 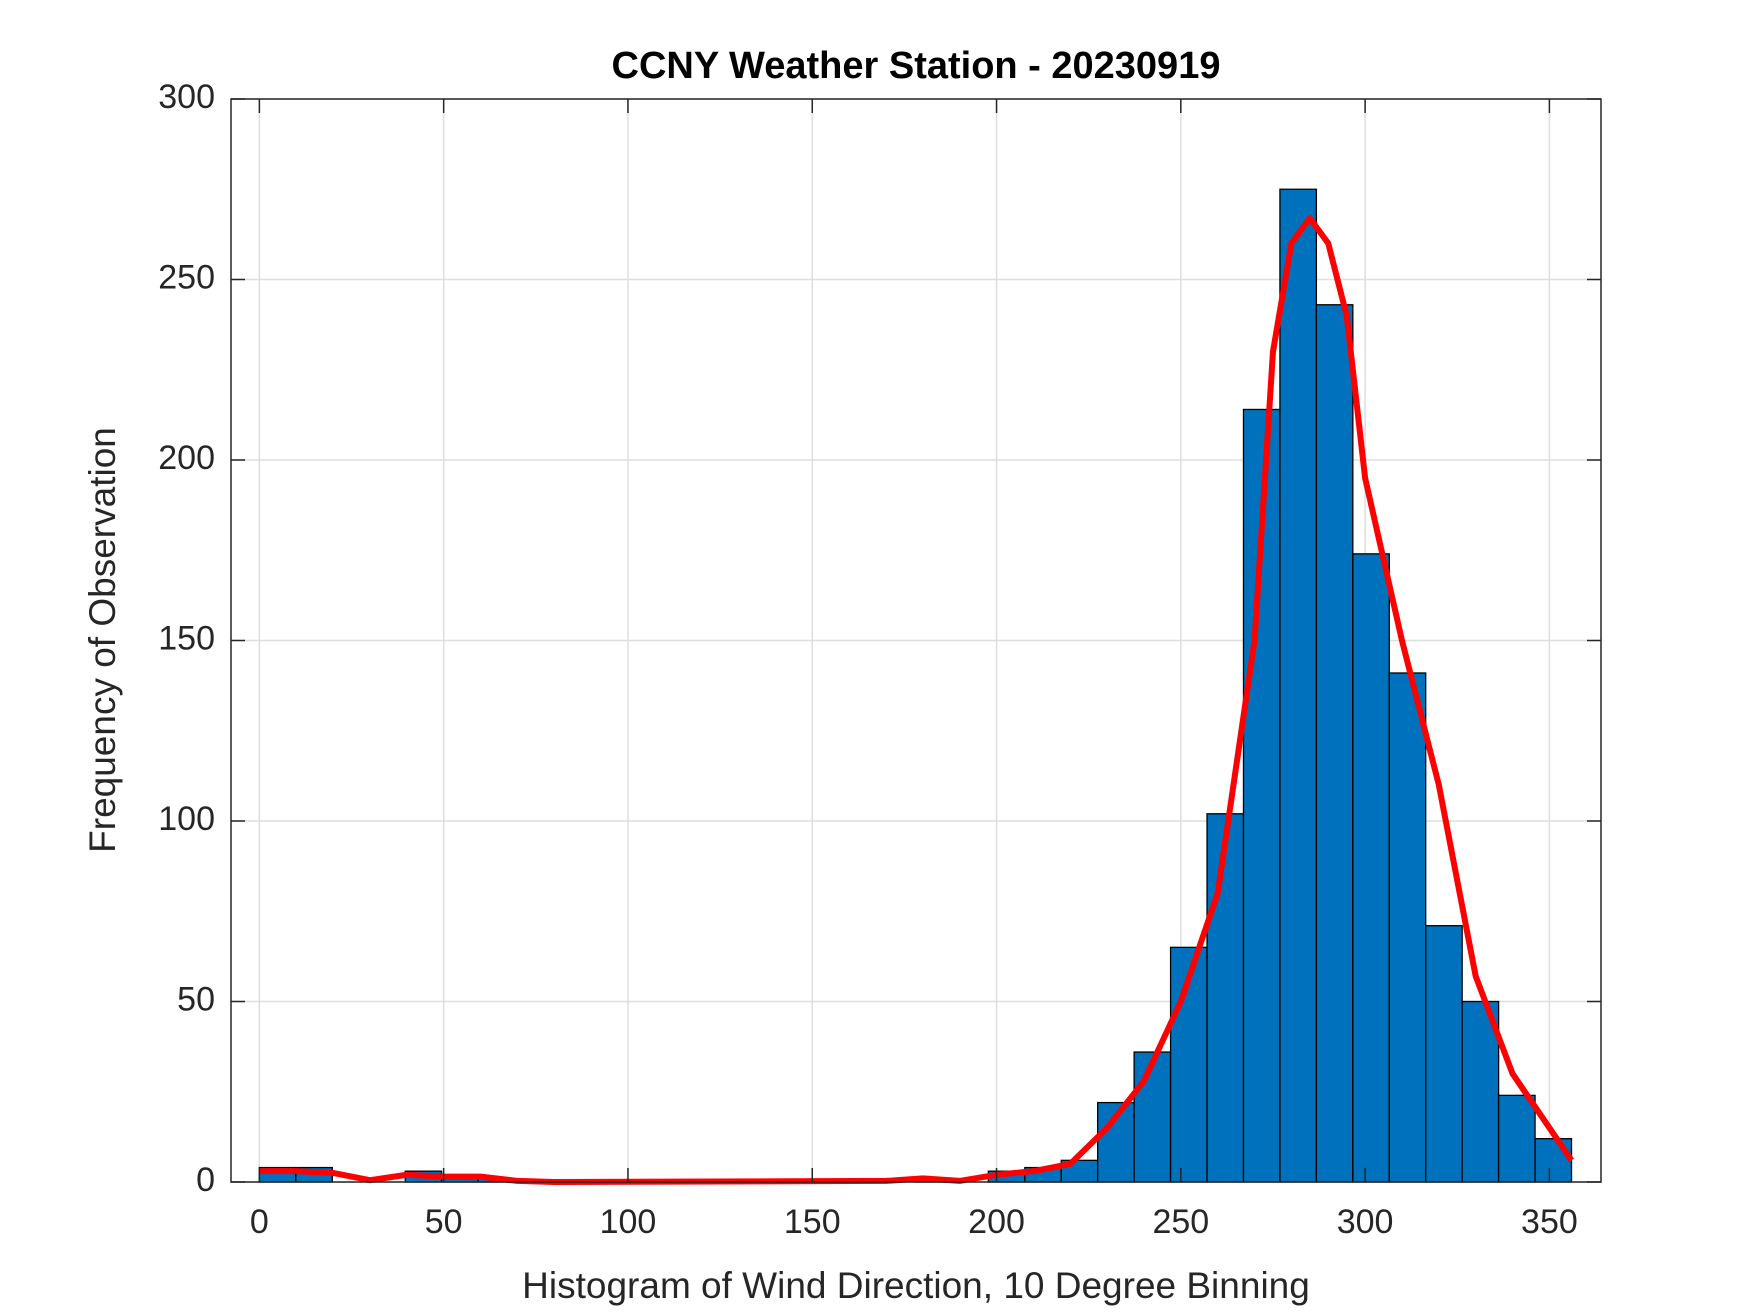 What do you see at coordinates (102, 640) in the screenshot?
I see `y-axis-label: Frequency of Observation` at bounding box center [102, 640].